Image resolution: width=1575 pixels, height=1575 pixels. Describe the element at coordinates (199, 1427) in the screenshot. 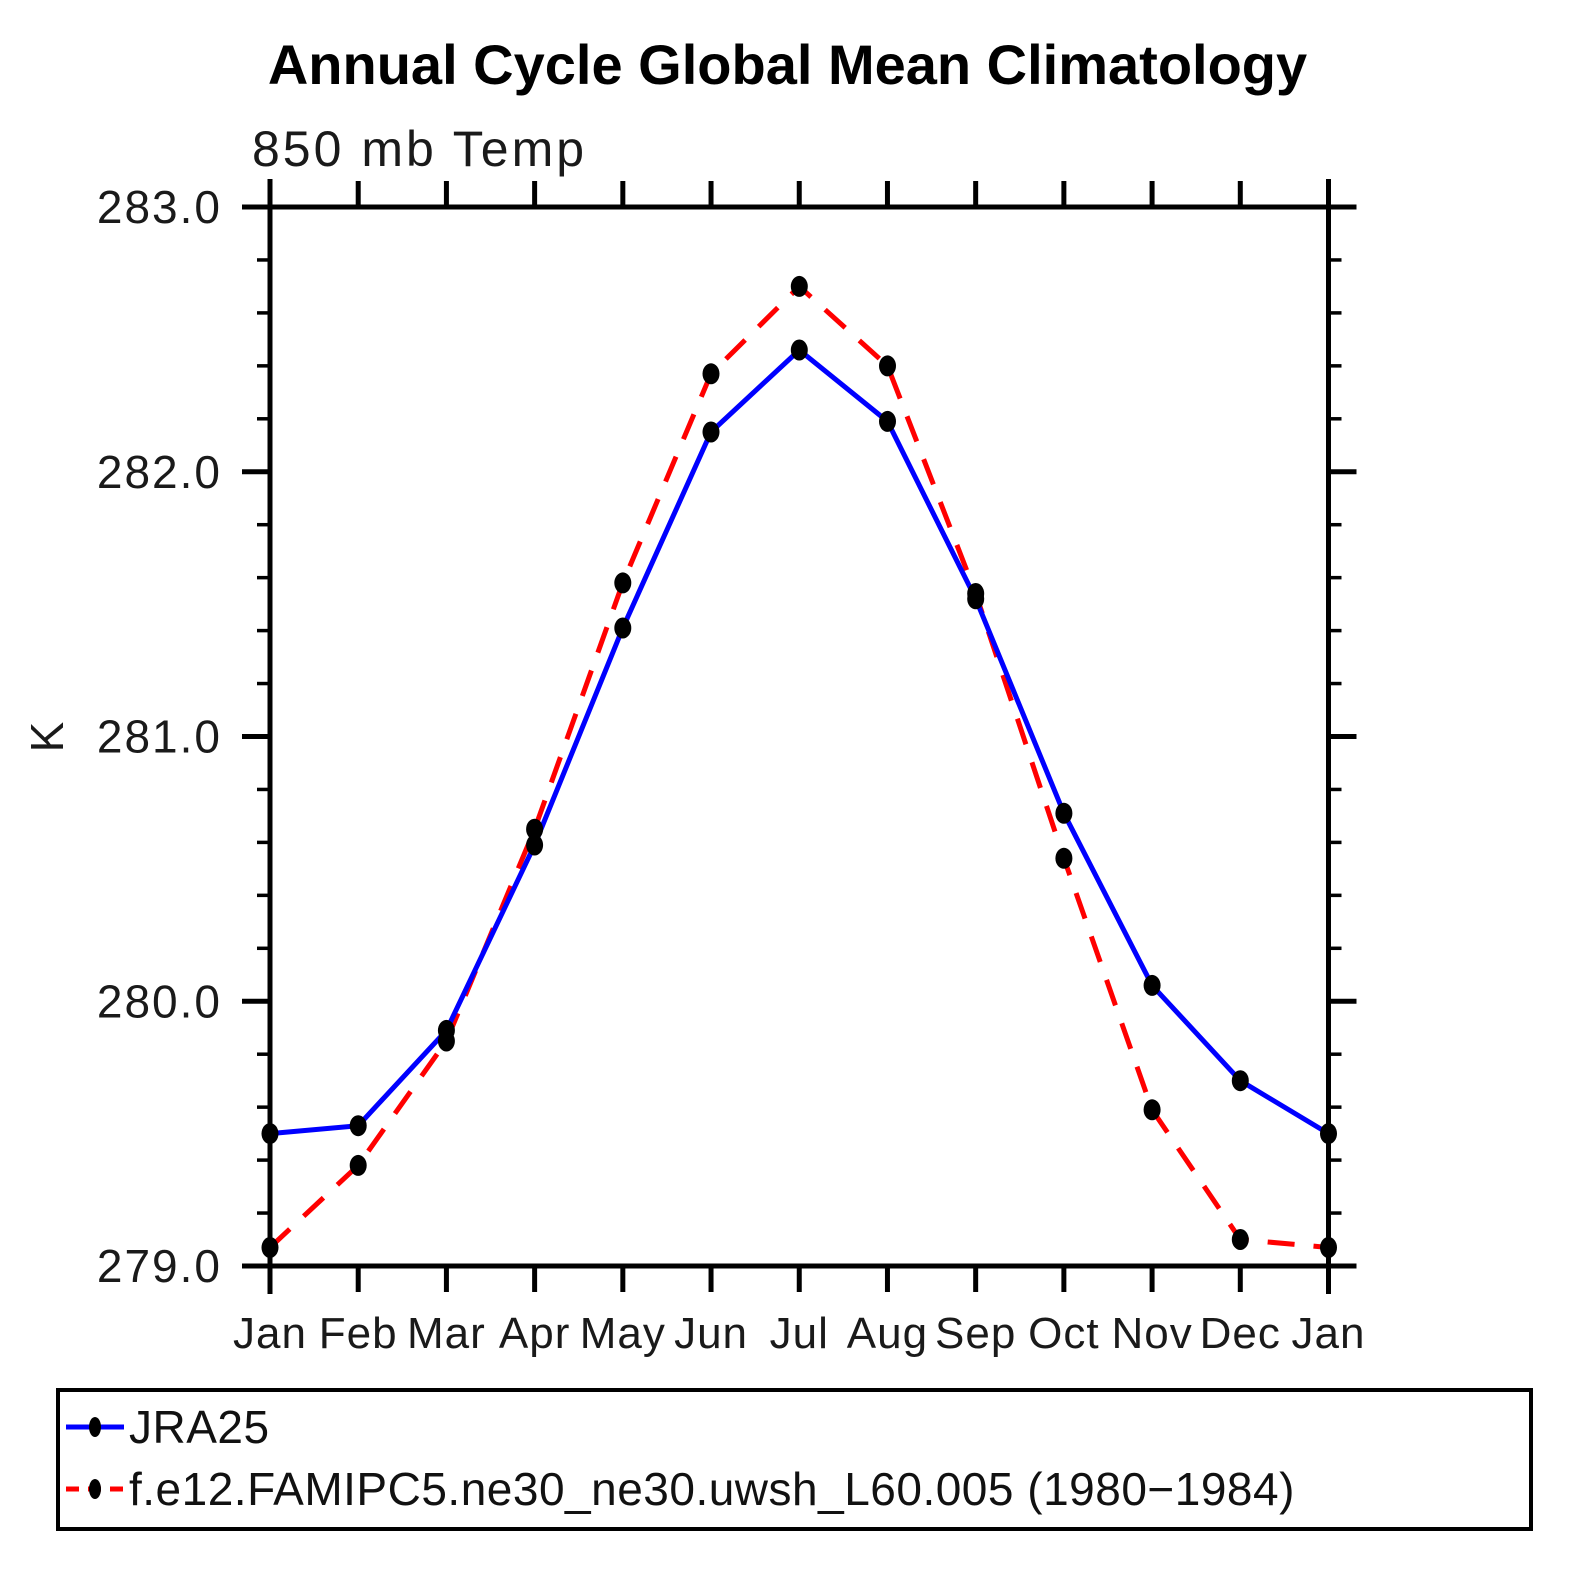

I see `legend-label: JRA25` at that location.